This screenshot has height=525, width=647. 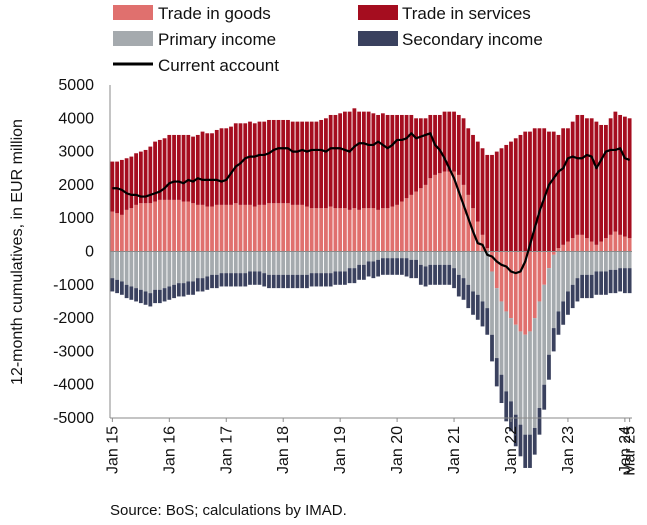 What do you see at coordinates (568, 450) in the screenshot?
I see `x-tick-label: Jan 23` at bounding box center [568, 450].